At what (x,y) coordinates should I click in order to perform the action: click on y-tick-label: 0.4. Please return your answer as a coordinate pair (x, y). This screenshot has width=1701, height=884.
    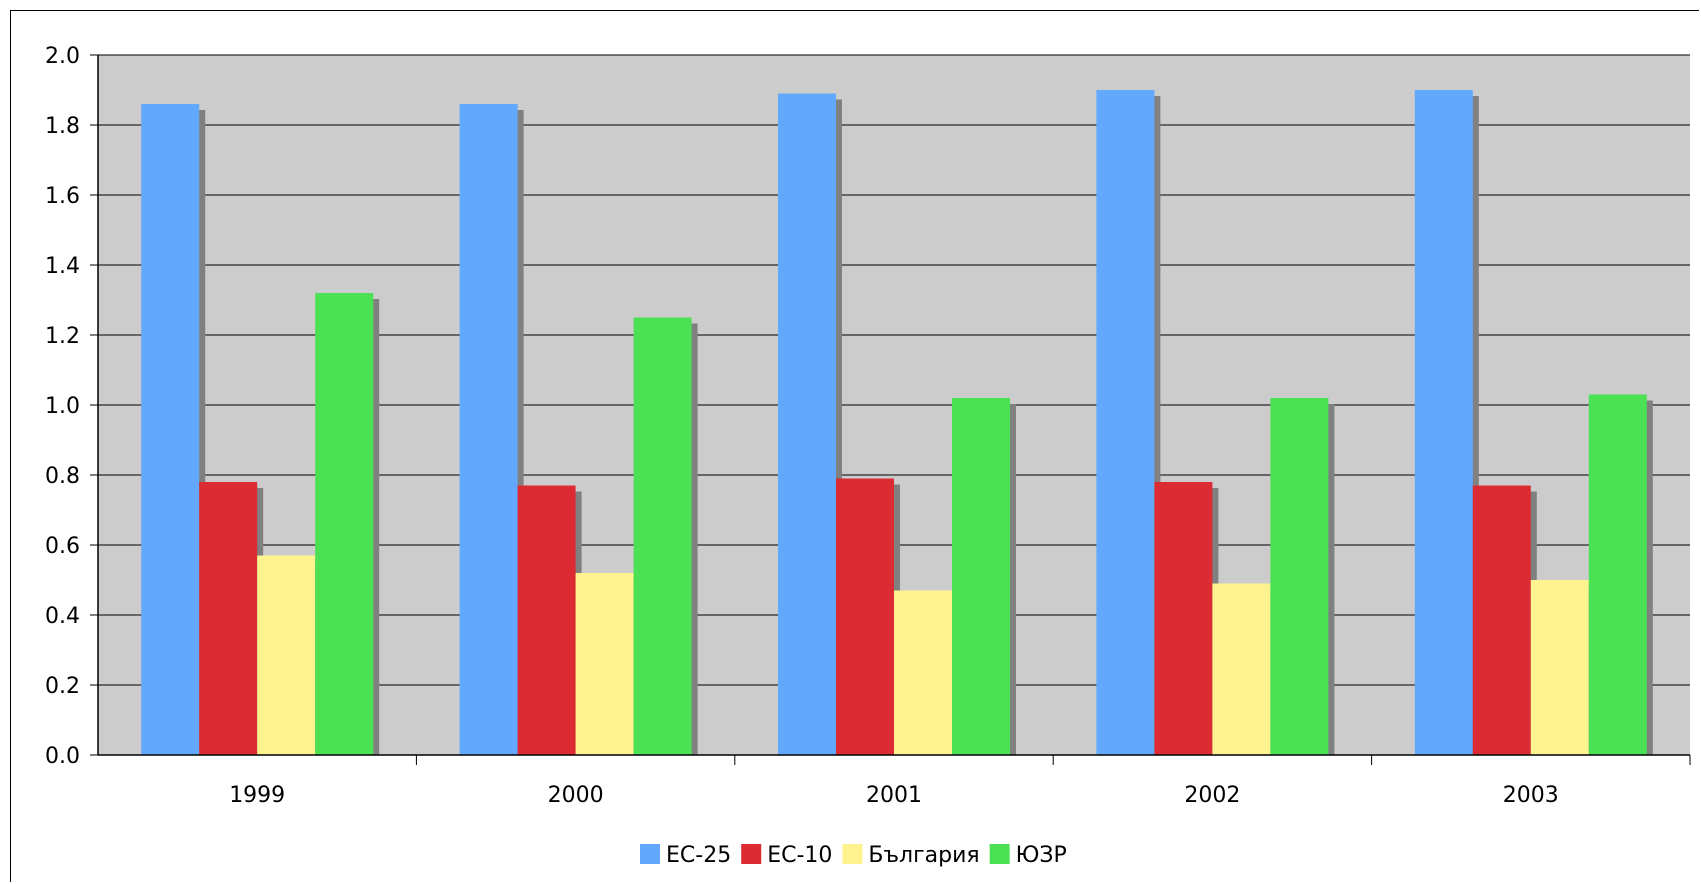
    Looking at the image, I should click on (62, 616).